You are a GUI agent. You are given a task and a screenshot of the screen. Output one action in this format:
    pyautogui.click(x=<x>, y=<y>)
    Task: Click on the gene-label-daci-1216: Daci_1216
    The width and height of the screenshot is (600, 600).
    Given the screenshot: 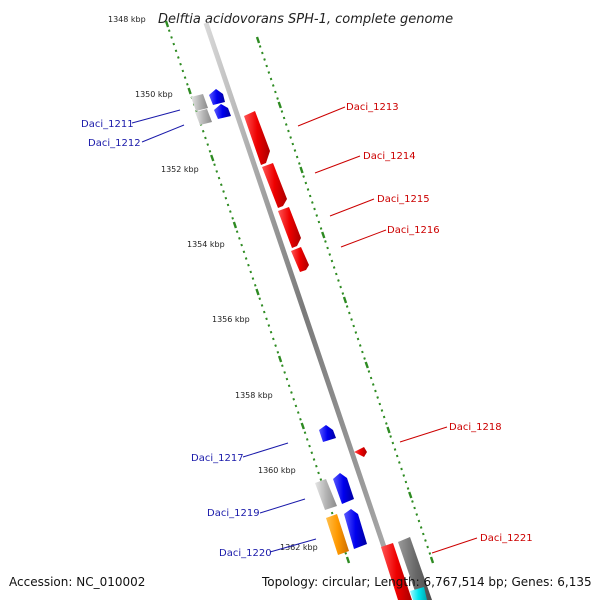 What is the action you would take?
    pyautogui.click(x=413, y=230)
    